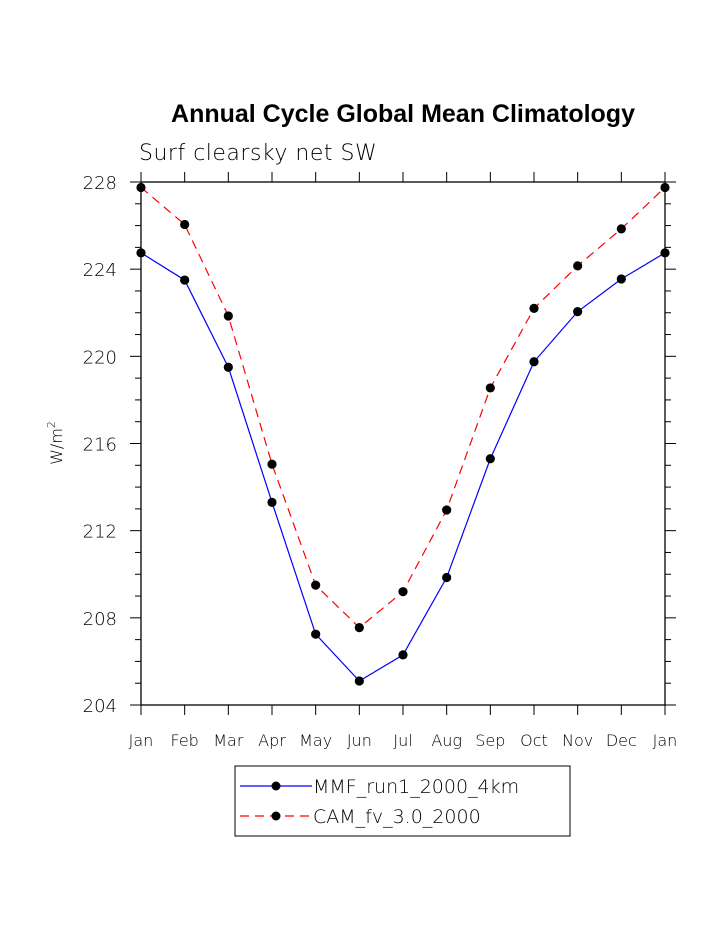 Image resolution: width=723 pixels, height=935 pixels. What do you see at coordinates (276, 786) in the screenshot?
I see `legend-marker-mmf` at bounding box center [276, 786].